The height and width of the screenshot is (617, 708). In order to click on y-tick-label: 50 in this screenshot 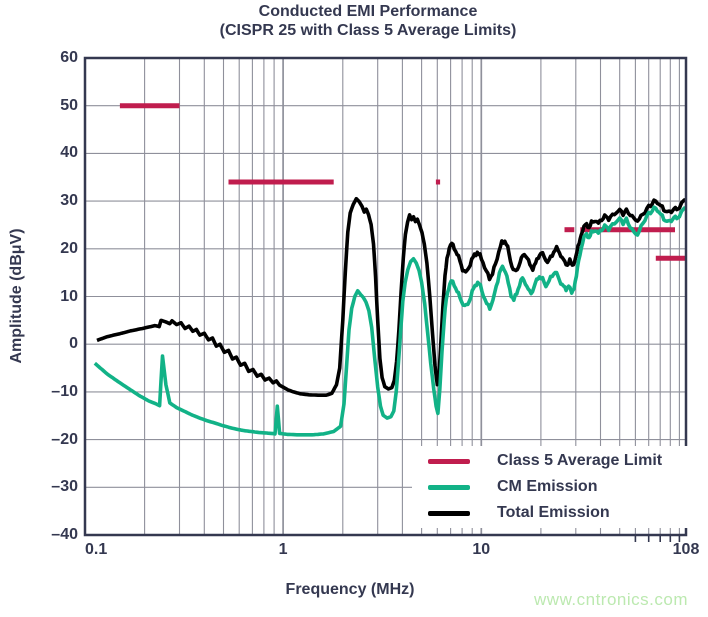, I will do `click(69, 105)`.